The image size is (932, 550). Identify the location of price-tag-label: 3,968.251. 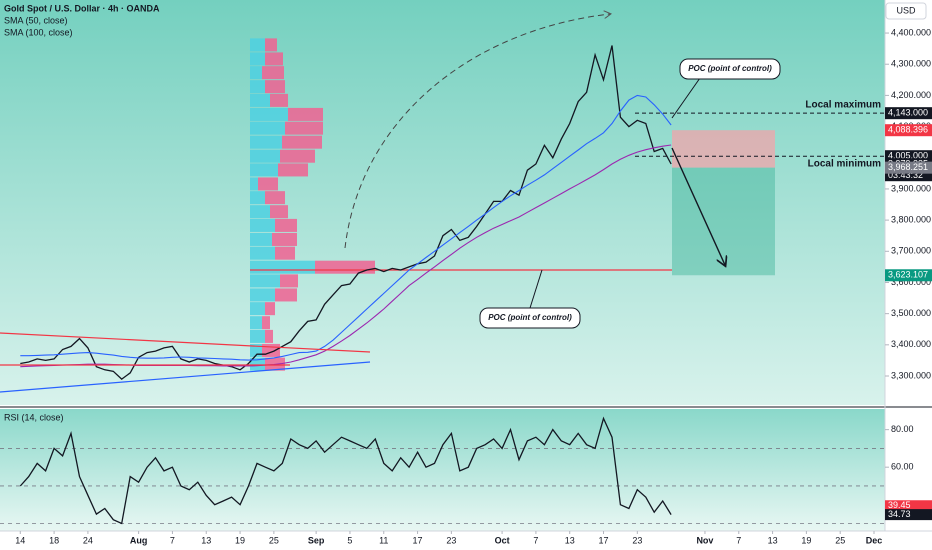
(908, 167).